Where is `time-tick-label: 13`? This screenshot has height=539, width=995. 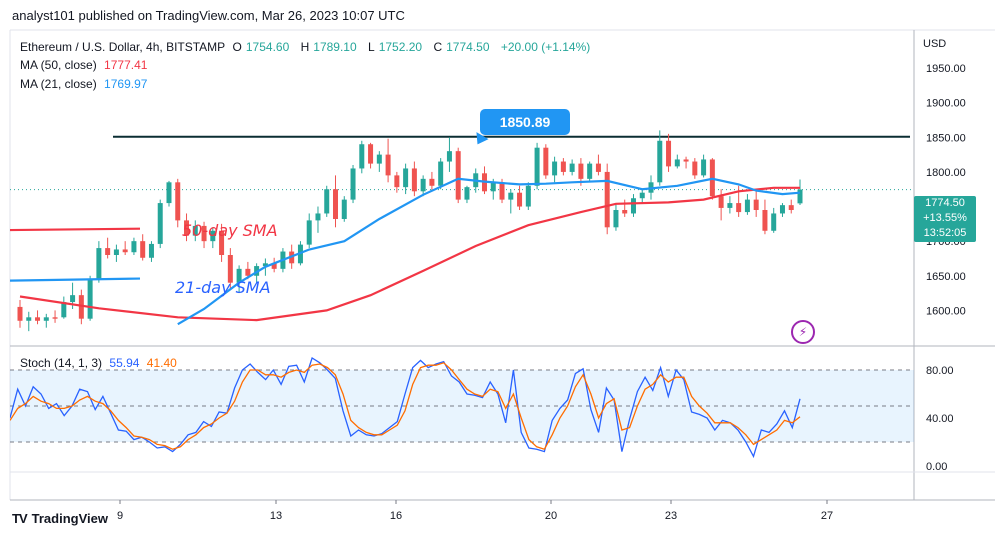 time-tick-label: 13 is located at coordinates (276, 516).